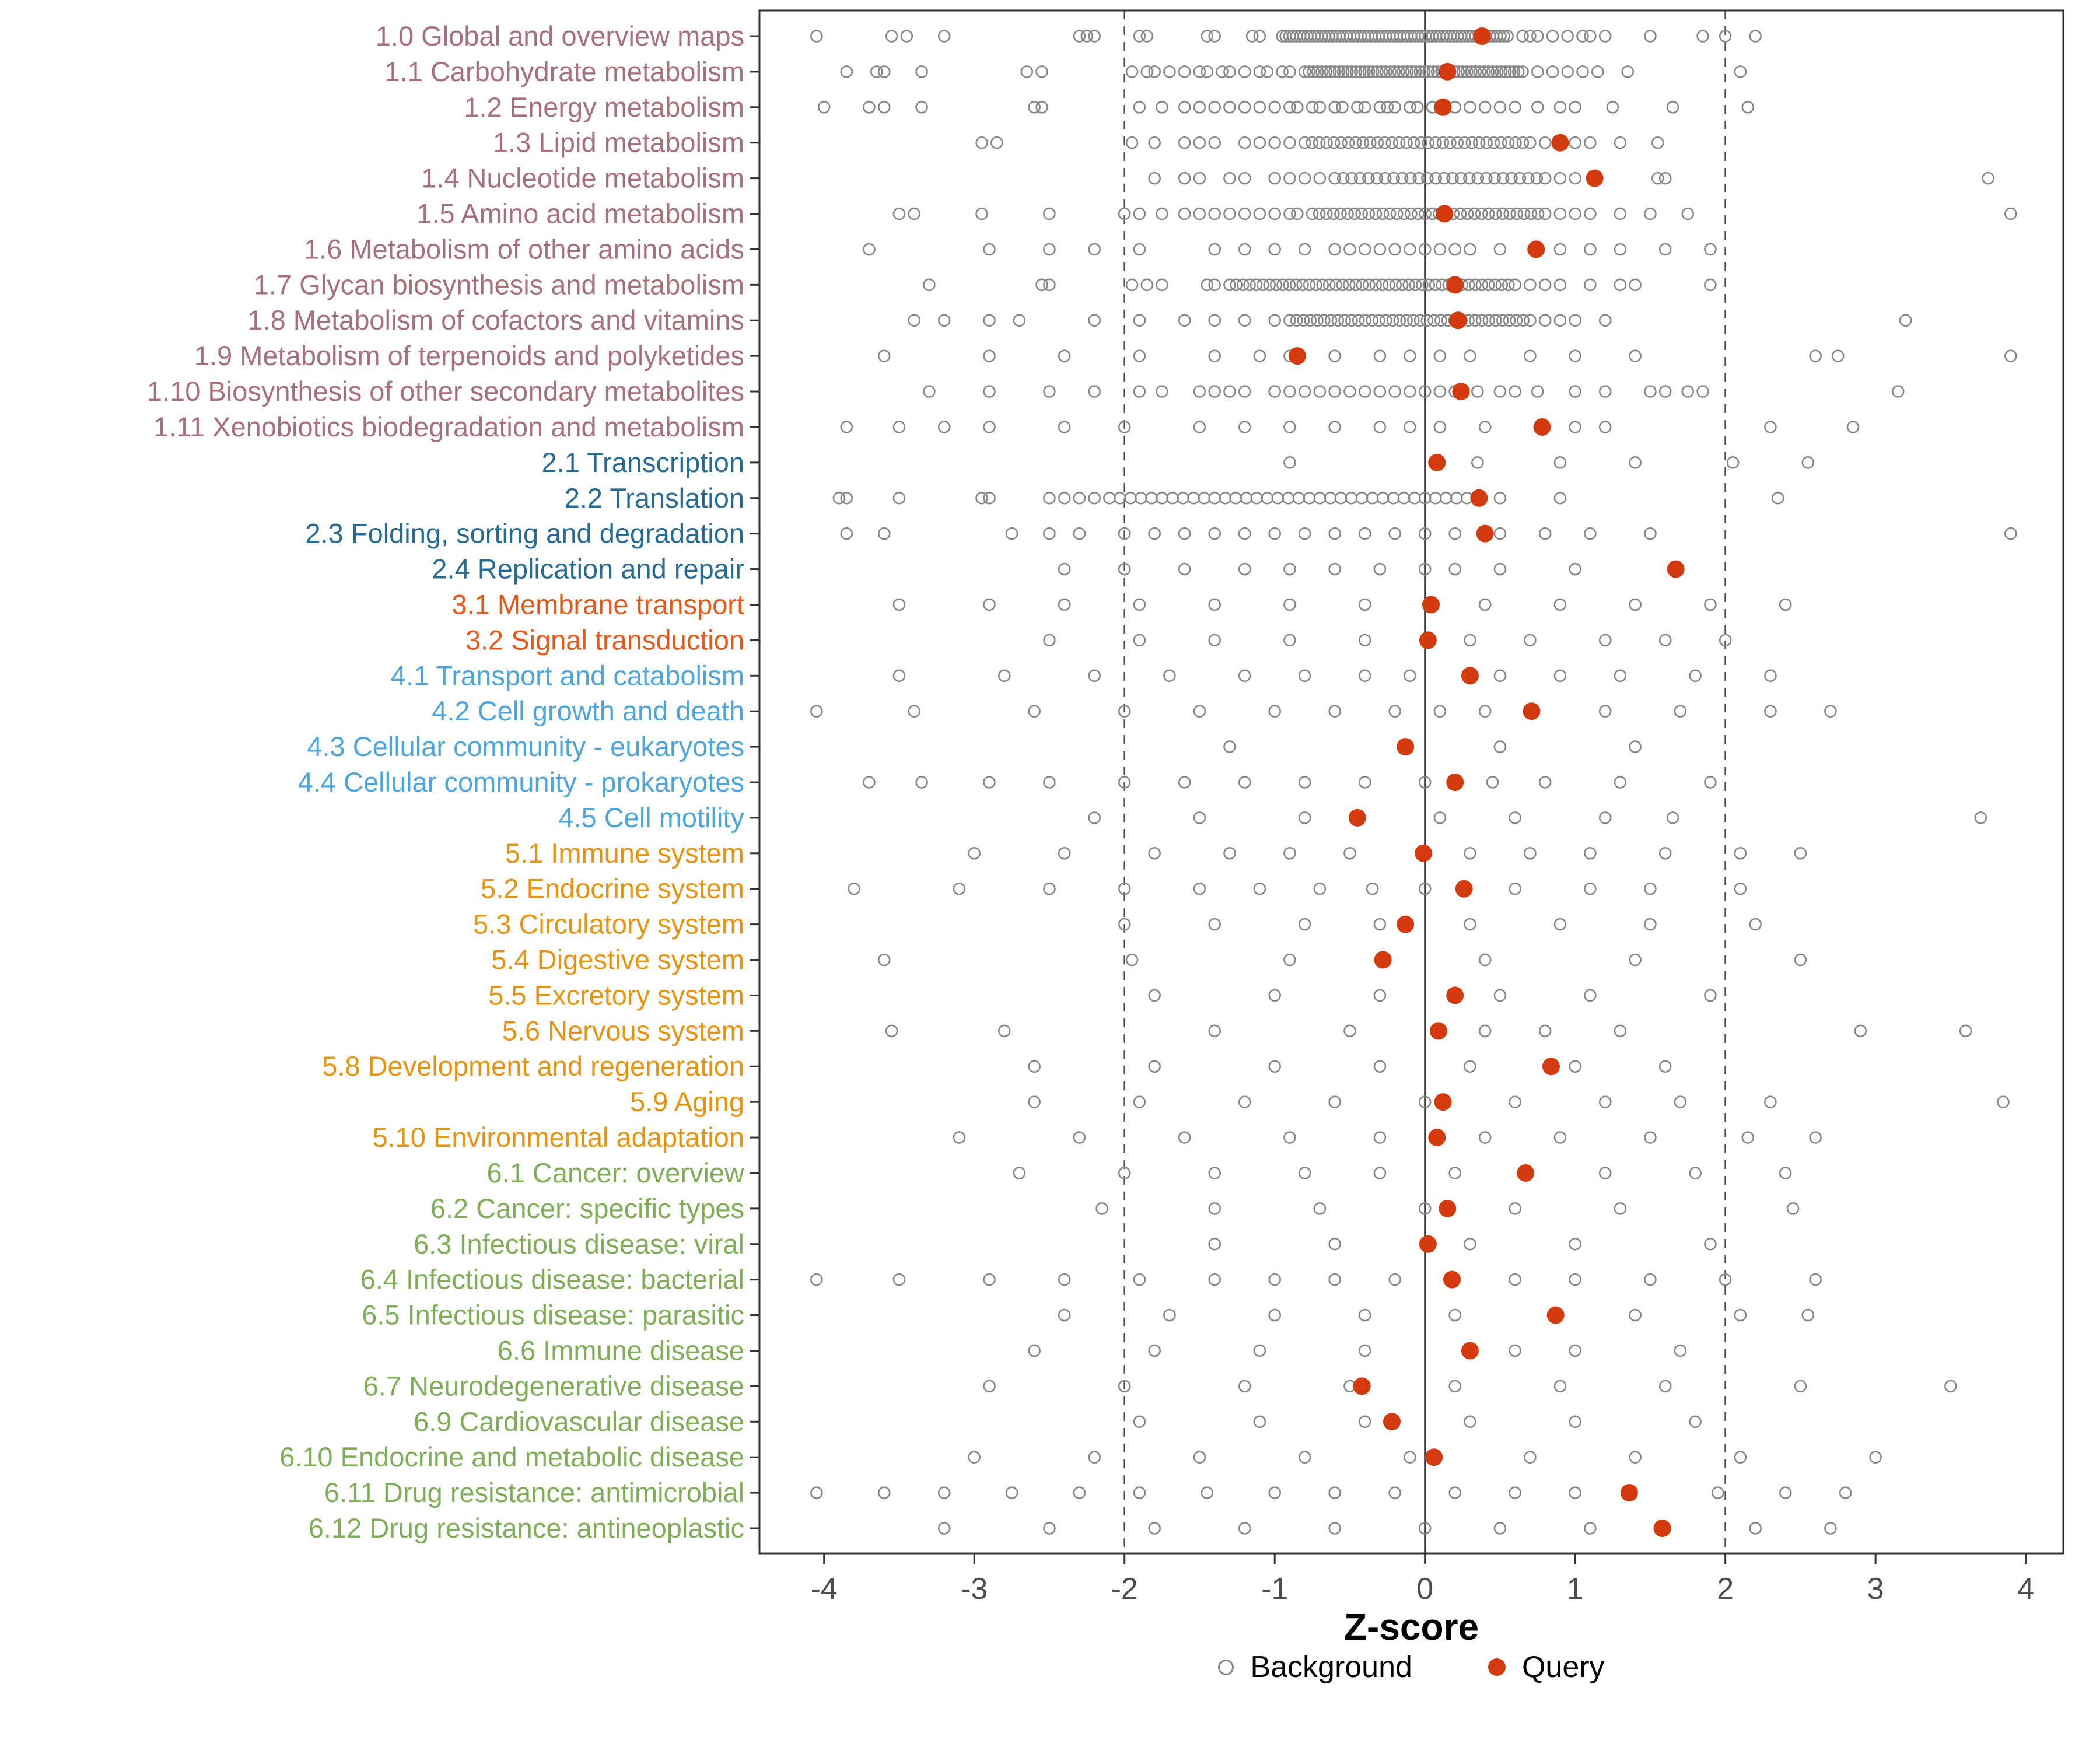  I want to click on row: 1.5 Amino acid metabolism, so click(1216, 213).